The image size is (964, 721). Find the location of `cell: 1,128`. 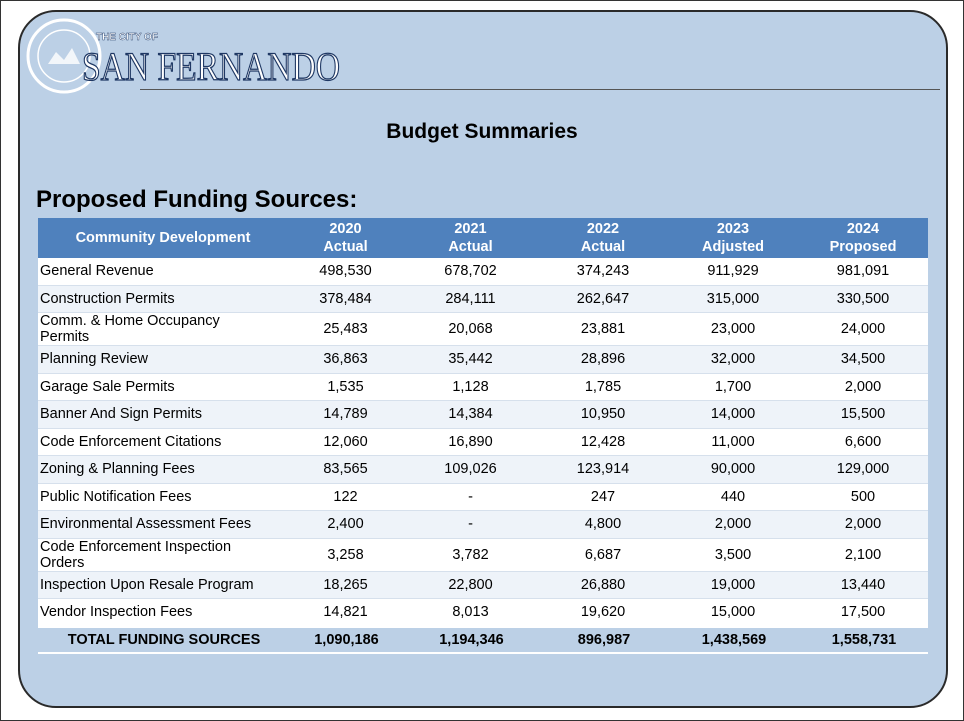

cell: 1,128 is located at coordinates (470, 387).